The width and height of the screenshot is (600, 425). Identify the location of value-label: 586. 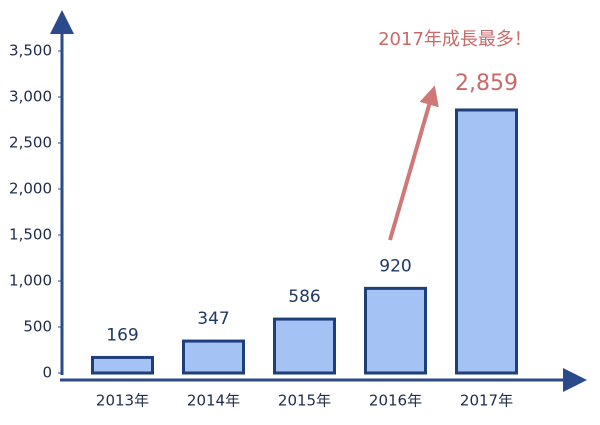
(304, 297).